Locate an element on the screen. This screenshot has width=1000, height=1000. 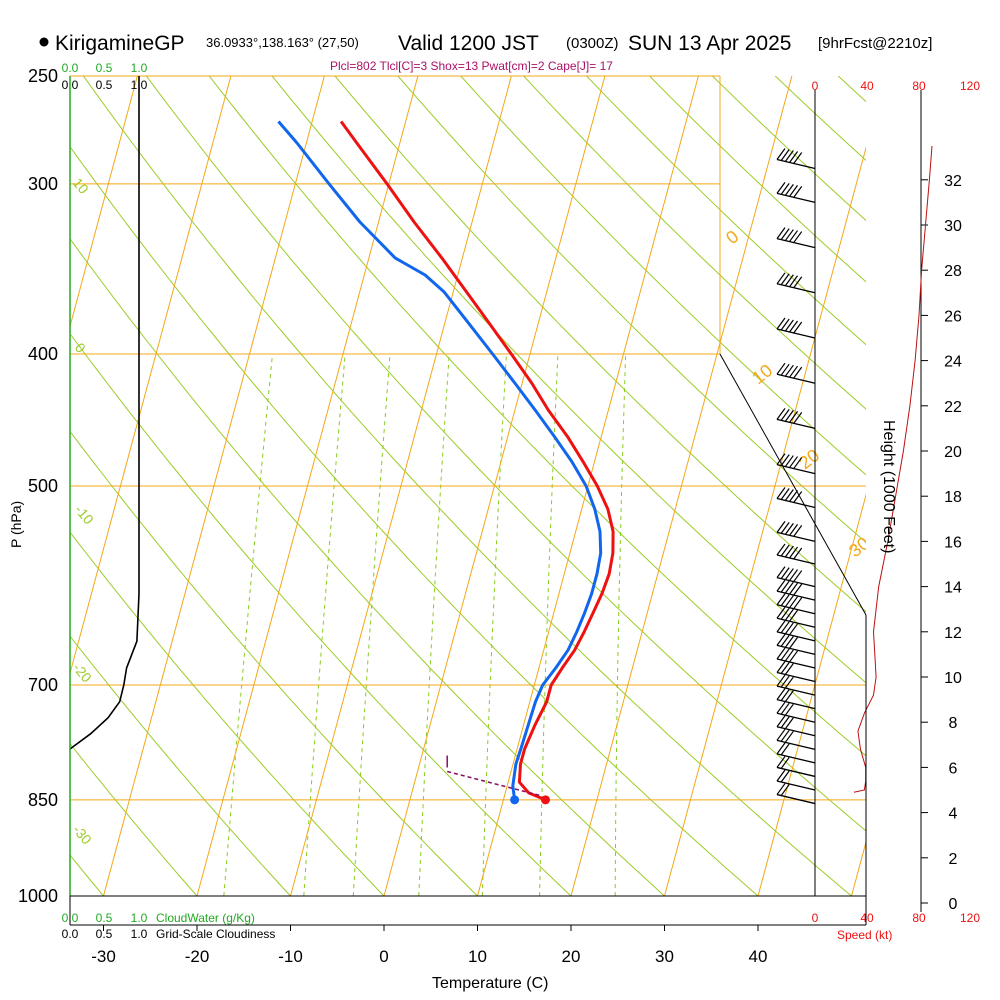
cloud-water-scale-bottom: 0.5 is located at coordinates (104, 918).